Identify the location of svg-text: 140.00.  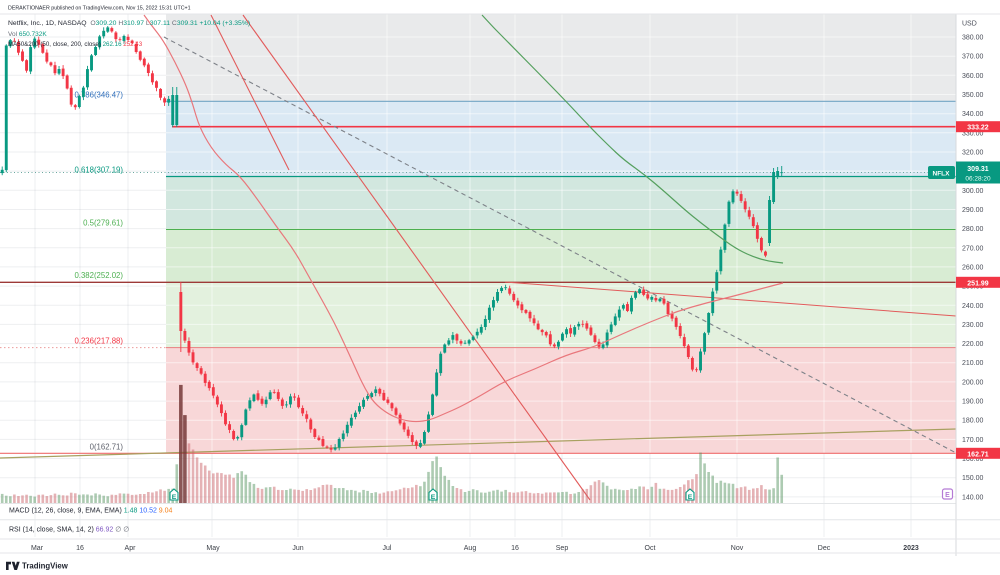
(973, 497).